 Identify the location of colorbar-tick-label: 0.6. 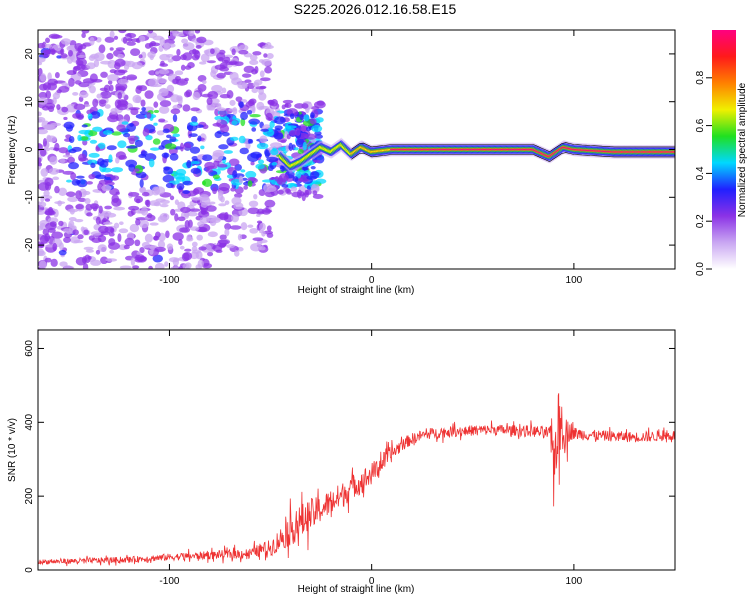
(700, 125).